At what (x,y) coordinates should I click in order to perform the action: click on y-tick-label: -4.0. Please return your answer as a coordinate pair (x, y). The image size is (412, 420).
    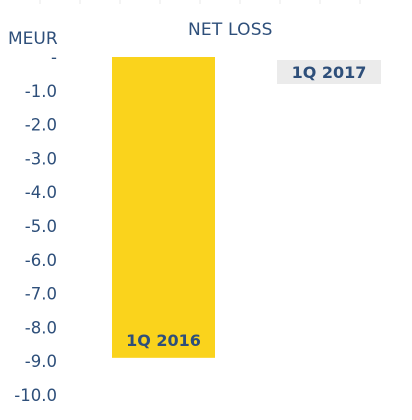
    Looking at the image, I should click on (41, 192).